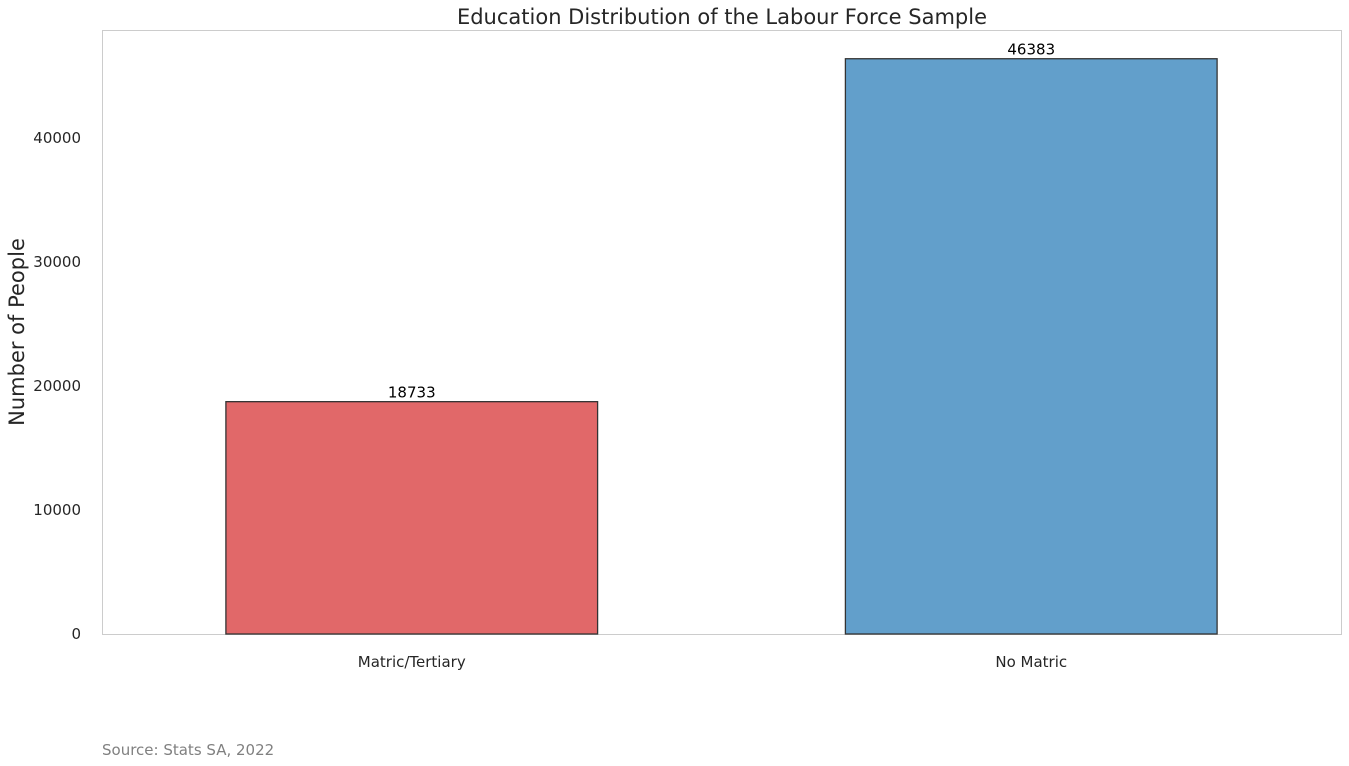 The image size is (1349, 766). Describe the element at coordinates (57, 262) in the screenshot. I see `y-tick-label: 30000` at that location.